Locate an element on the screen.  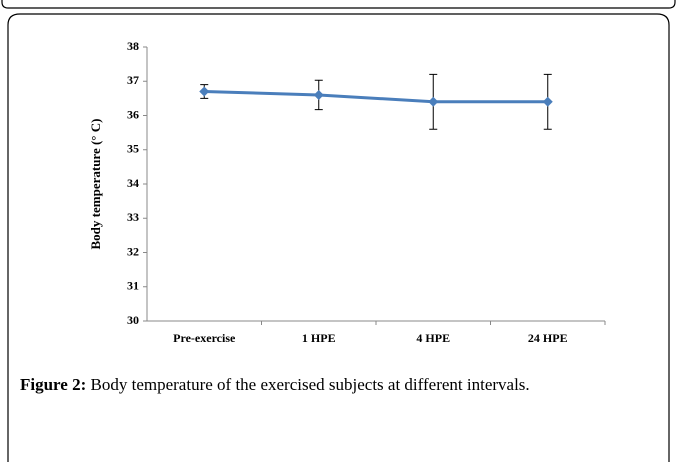
y-tick-label: 30 is located at coordinates (133, 320).